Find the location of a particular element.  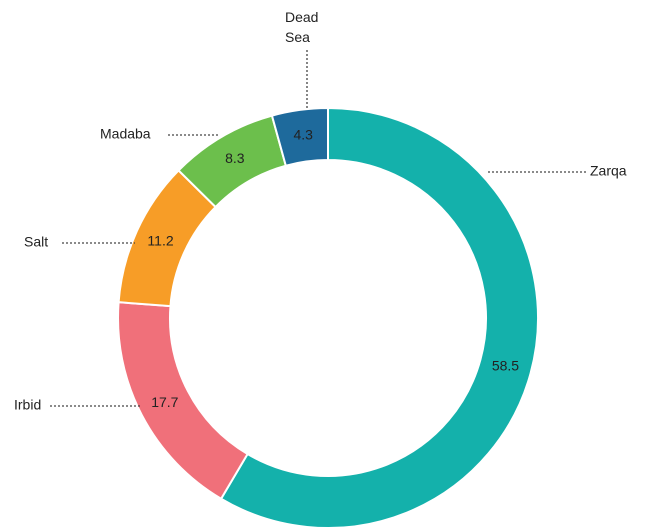

category-label: Irbid is located at coordinates (27, 405).